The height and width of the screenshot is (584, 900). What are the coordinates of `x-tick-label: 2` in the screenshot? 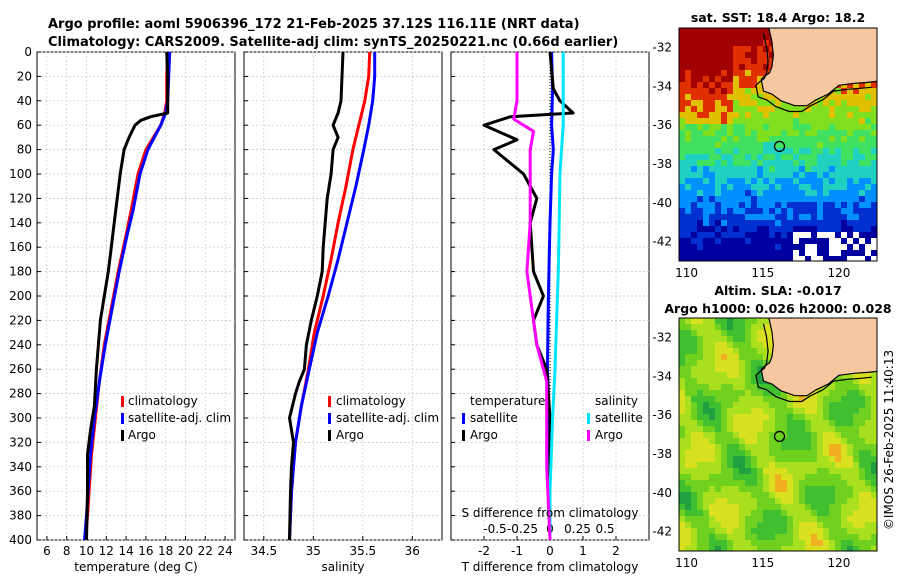 It's located at (616, 551).